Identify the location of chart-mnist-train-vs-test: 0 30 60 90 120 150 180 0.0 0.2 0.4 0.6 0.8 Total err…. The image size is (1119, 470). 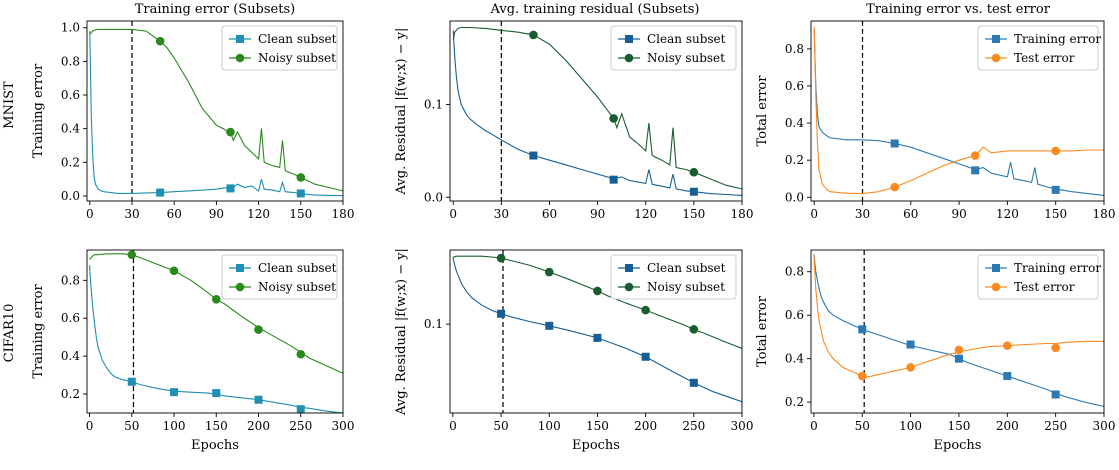
(935, 120).